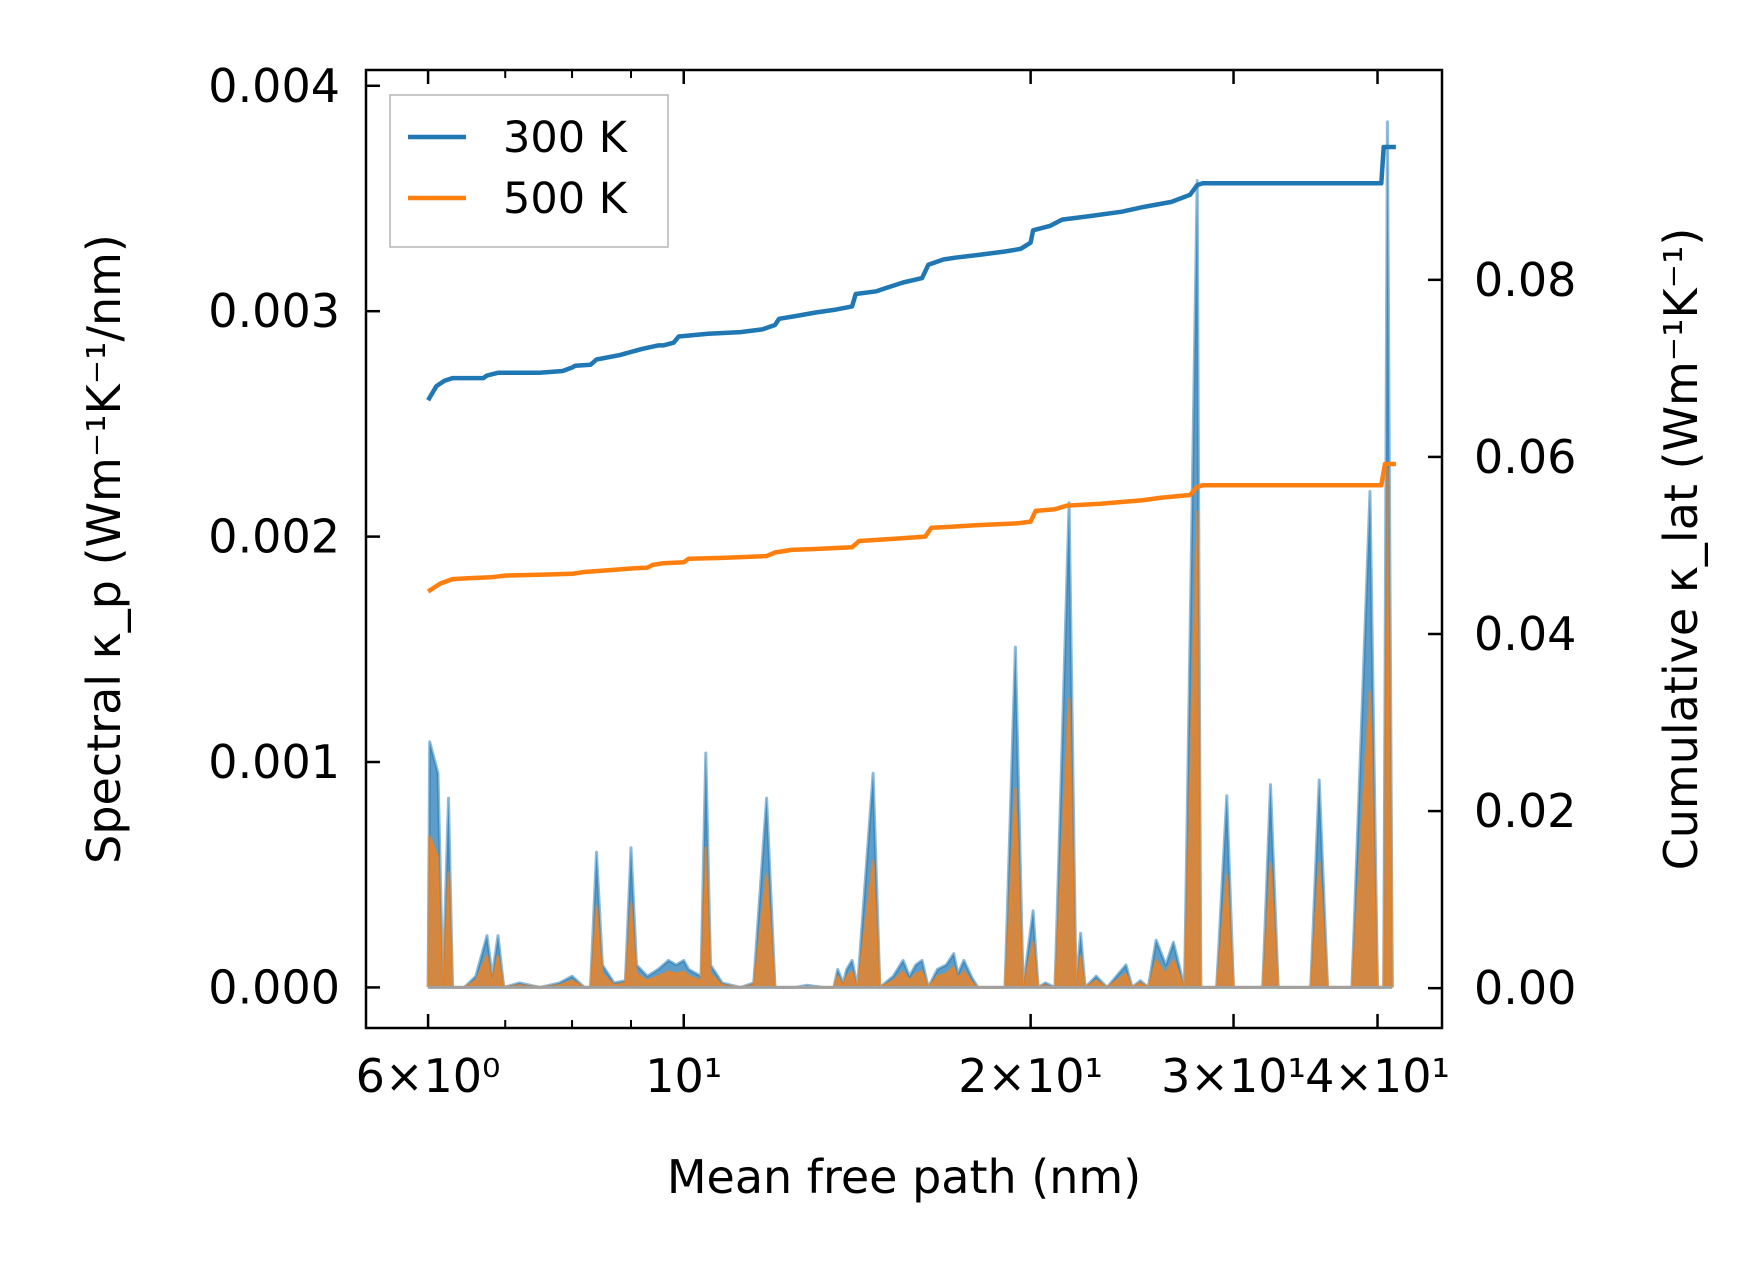 This screenshot has width=1753, height=1263. Describe the element at coordinates (904, 1177) in the screenshot. I see `x-axis-title: Mean free path (nm)` at that location.